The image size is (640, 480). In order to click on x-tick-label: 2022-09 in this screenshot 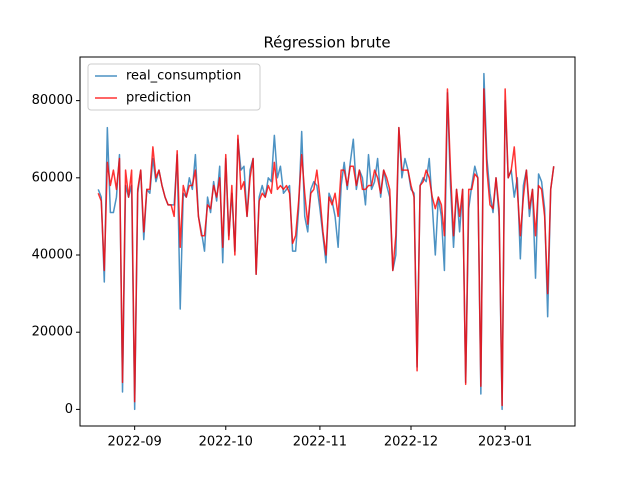, I will do `click(134, 442)`.